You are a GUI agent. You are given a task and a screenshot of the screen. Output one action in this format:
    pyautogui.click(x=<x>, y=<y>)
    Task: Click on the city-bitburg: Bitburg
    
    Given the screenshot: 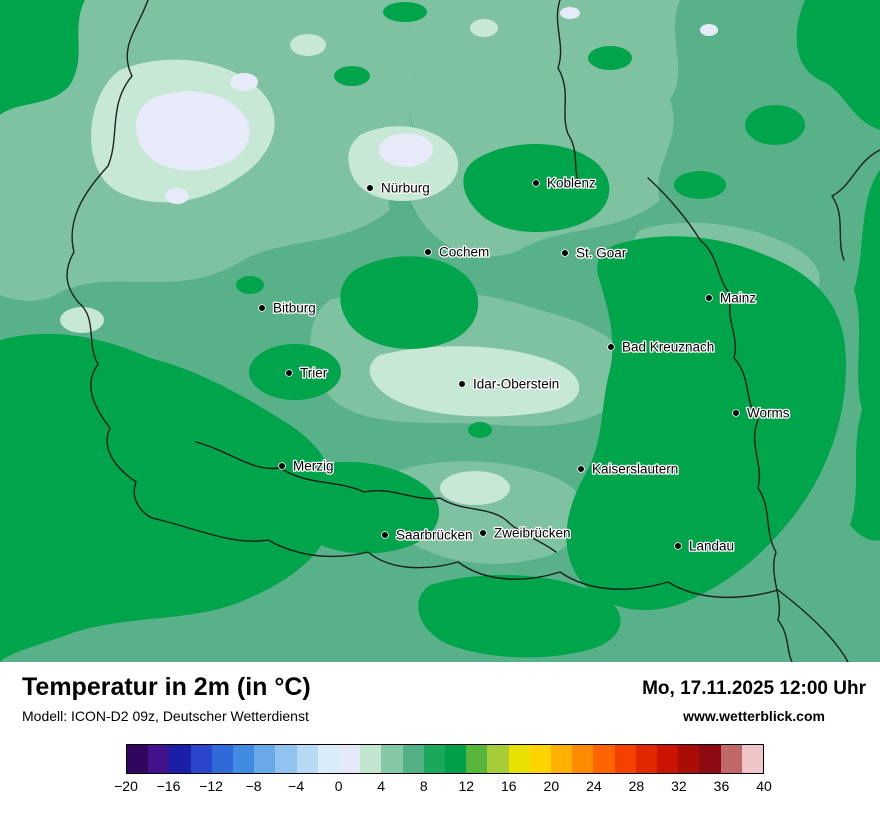 What is the action you would take?
    pyautogui.click(x=287, y=308)
    